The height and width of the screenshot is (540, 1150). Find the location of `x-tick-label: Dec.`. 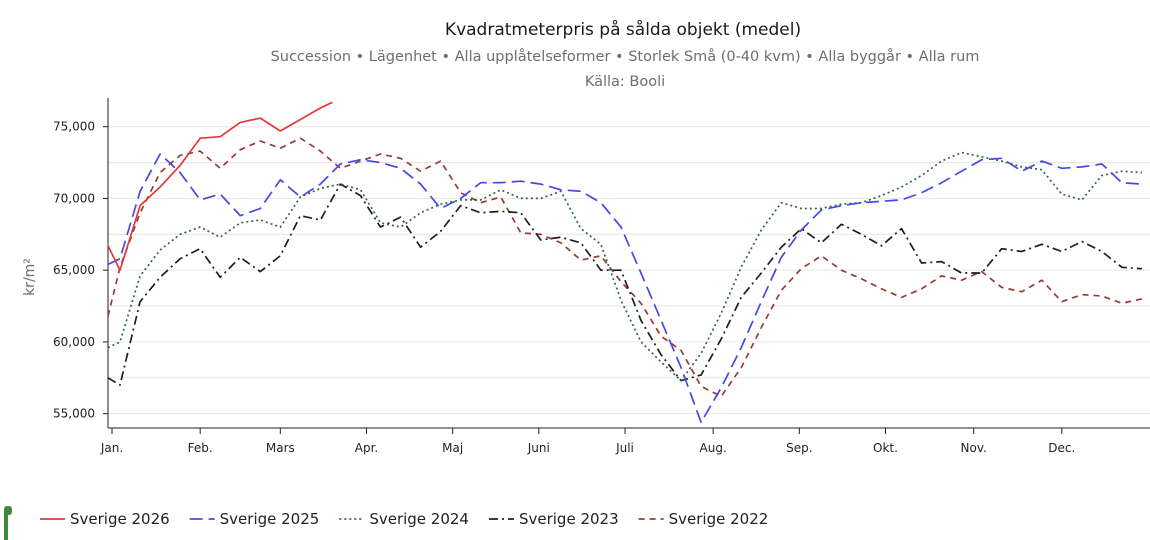

x-tick-label: Dec. is located at coordinates (1061, 448).